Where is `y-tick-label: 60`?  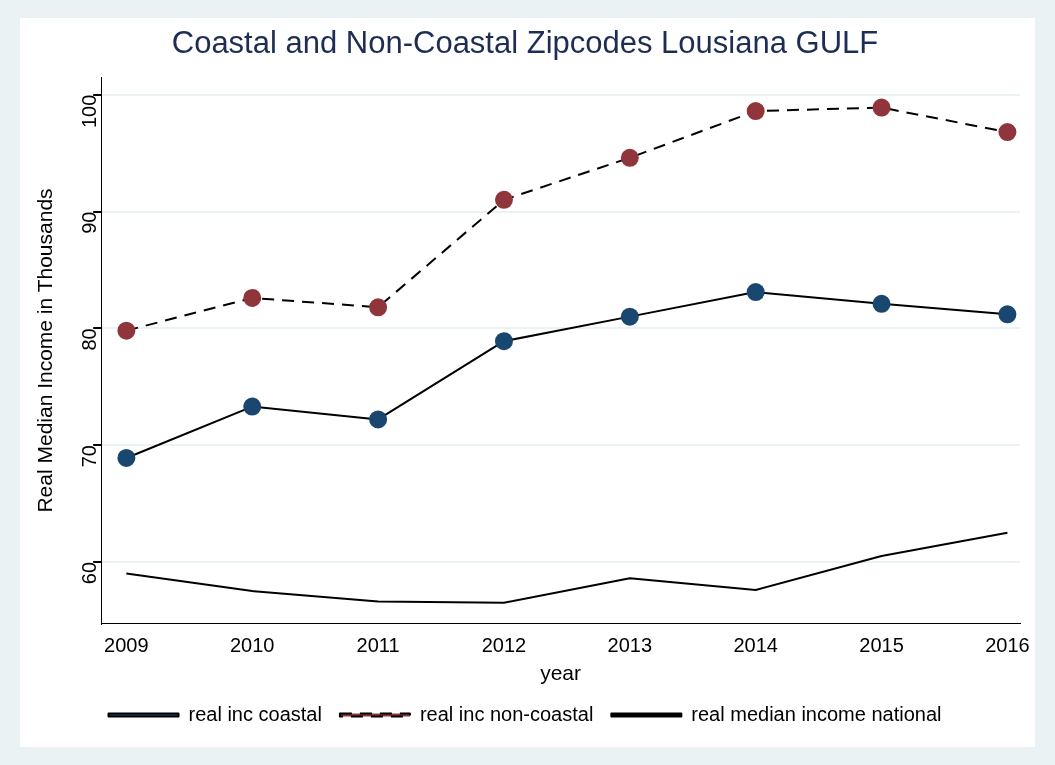
y-tick-label: 60 is located at coordinates (88, 573).